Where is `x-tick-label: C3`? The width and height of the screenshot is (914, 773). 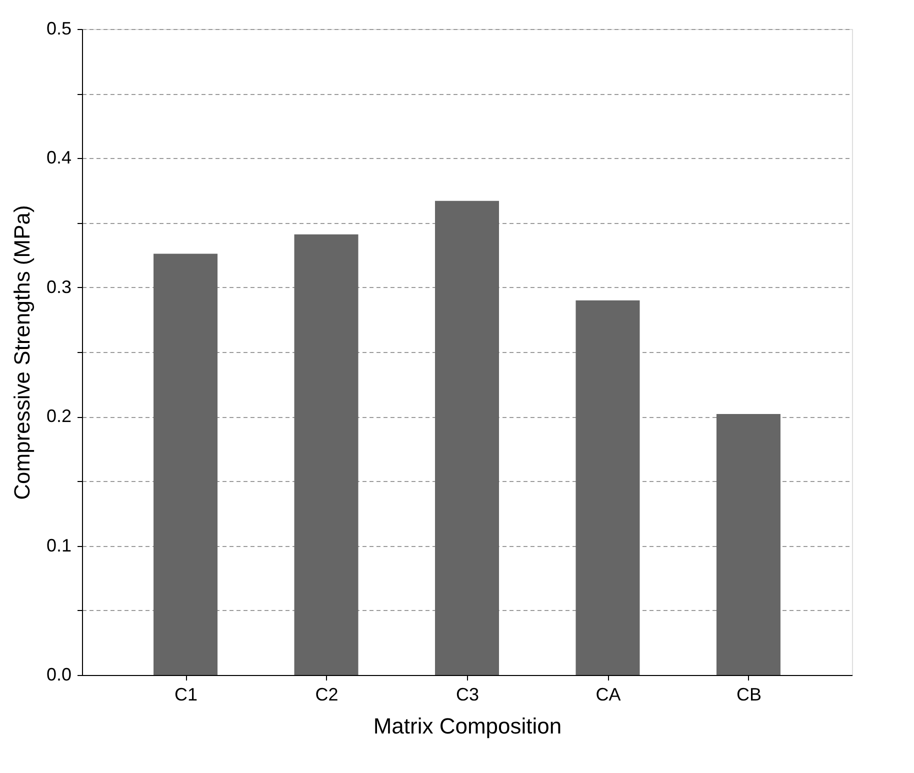 x-tick-label: C3 is located at coordinates (468, 694).